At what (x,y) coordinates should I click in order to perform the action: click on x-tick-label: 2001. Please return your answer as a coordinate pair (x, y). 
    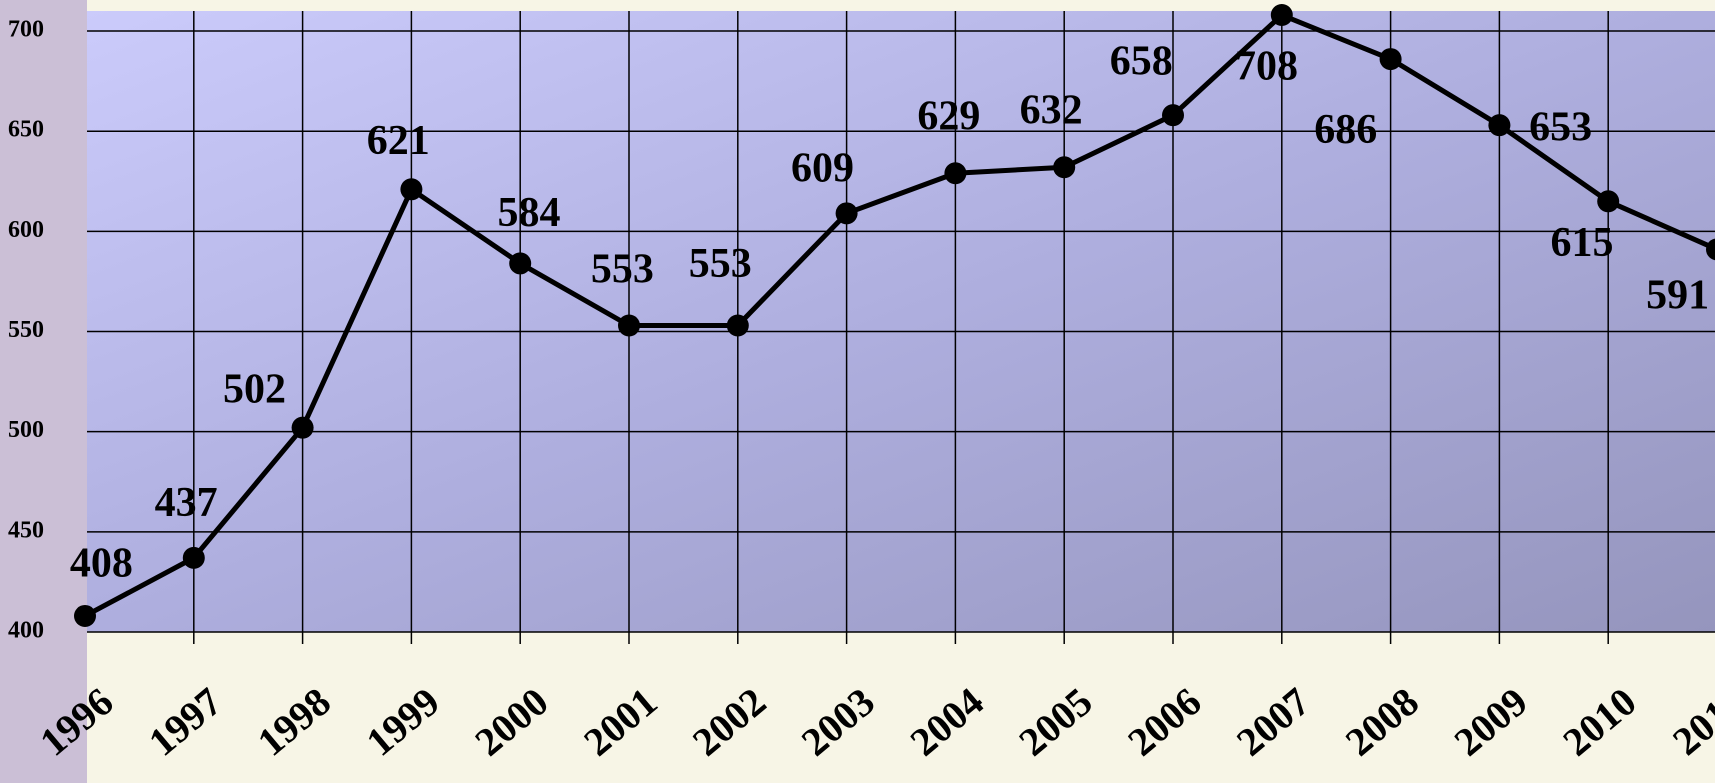
    Looking at the image, I should click on (620, 722).